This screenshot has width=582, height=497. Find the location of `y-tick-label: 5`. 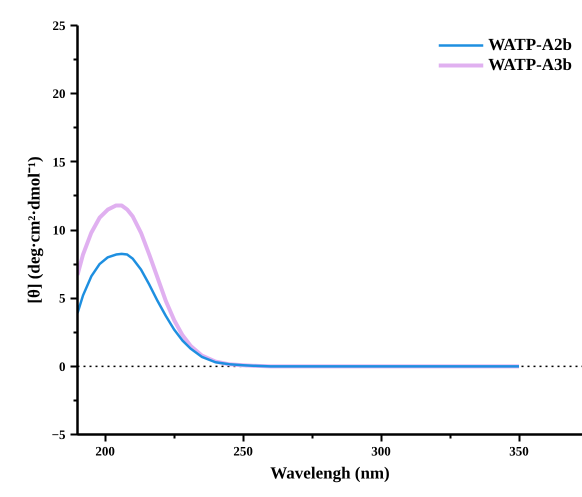

y-tick-label: 5 is located at coordinates (62, 298).